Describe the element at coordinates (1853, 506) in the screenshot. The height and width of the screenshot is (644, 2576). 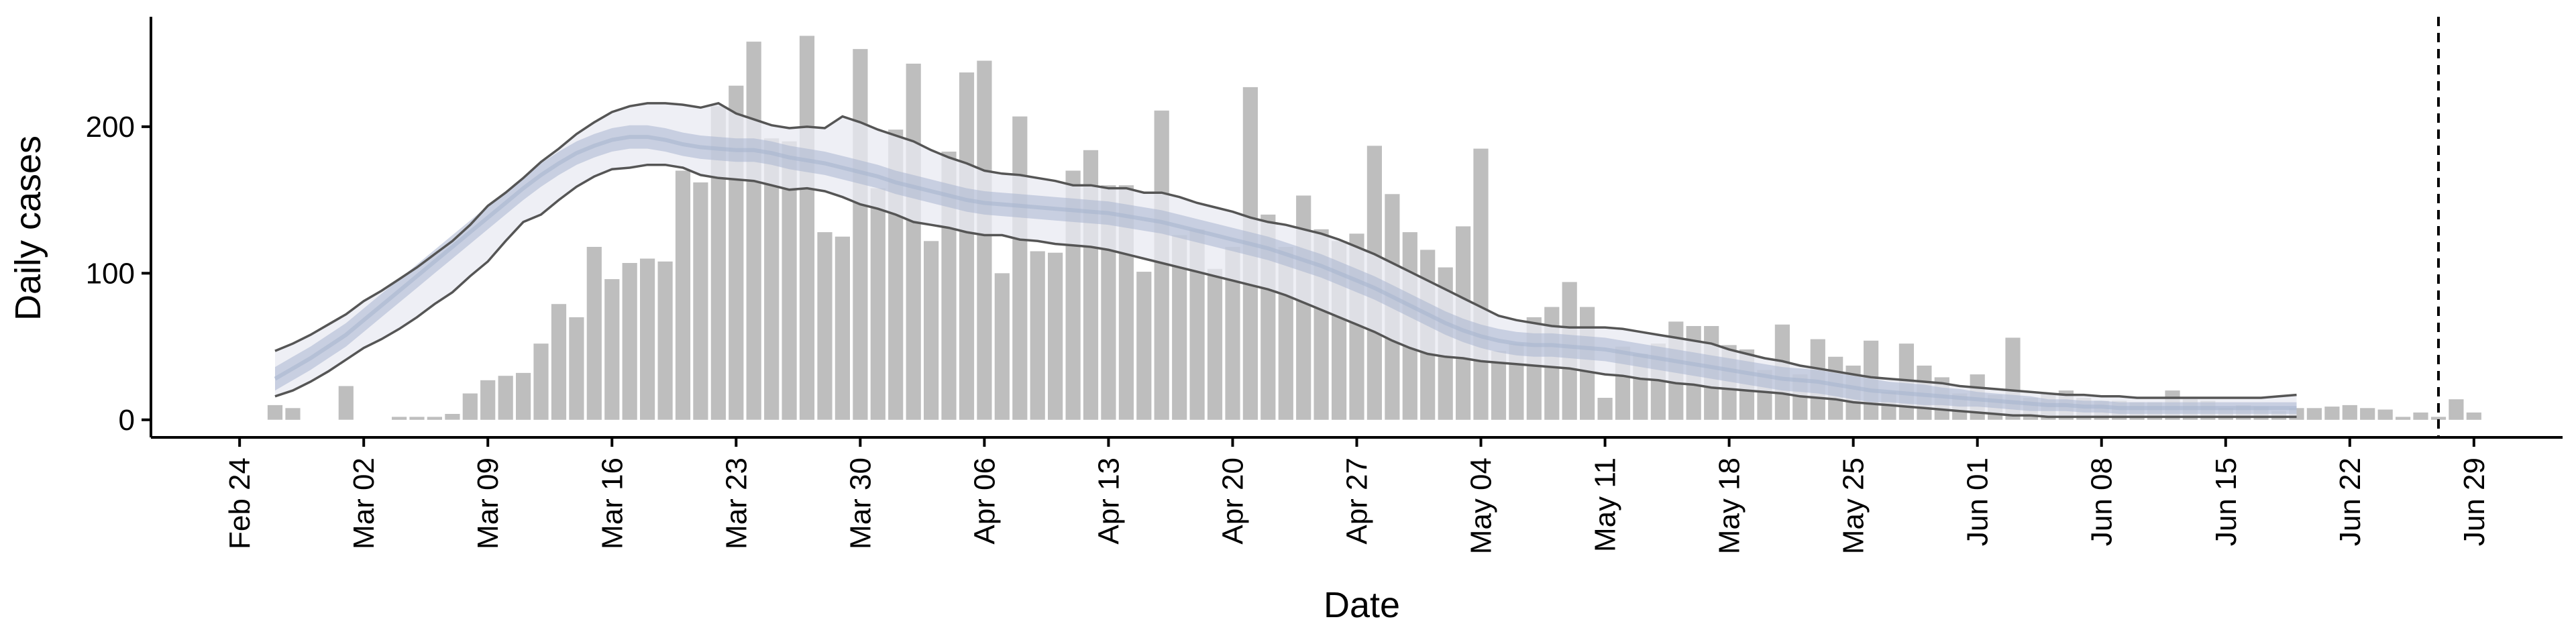
I see `x-tick-label: May 25` at that location.